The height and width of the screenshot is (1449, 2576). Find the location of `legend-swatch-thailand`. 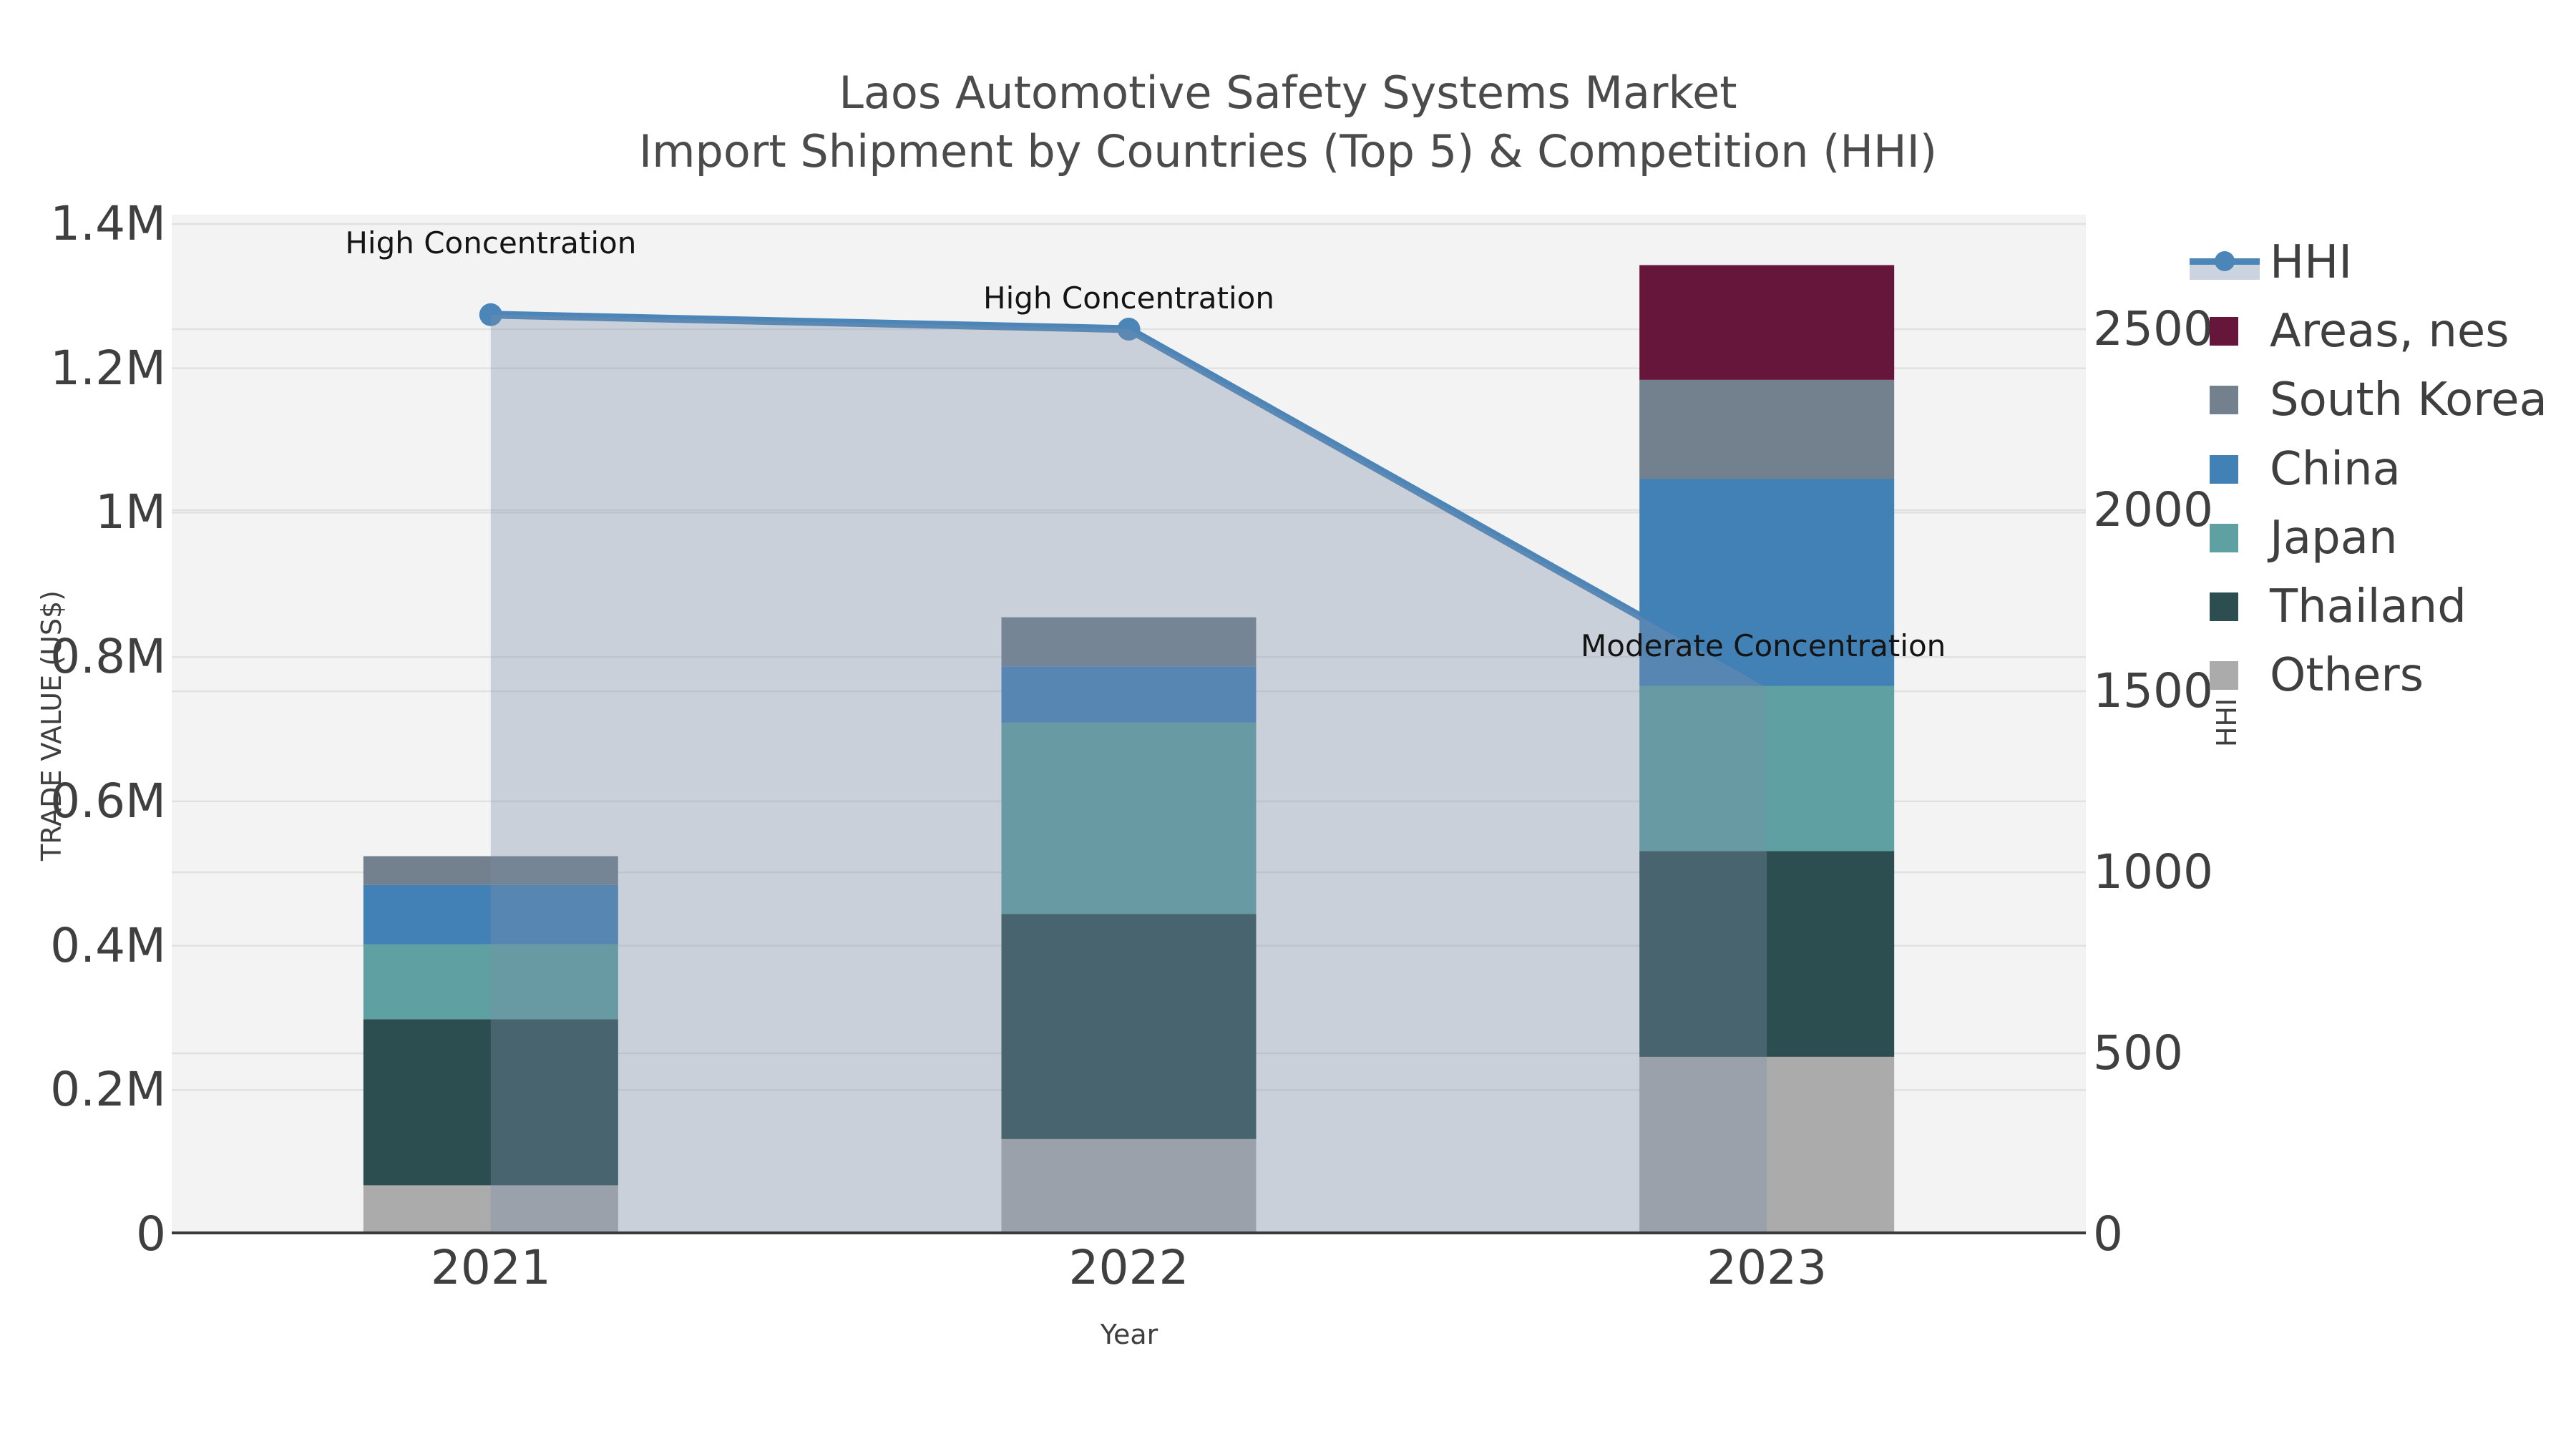

legend-swatch-thailand is located at coordinates (2224, 606).